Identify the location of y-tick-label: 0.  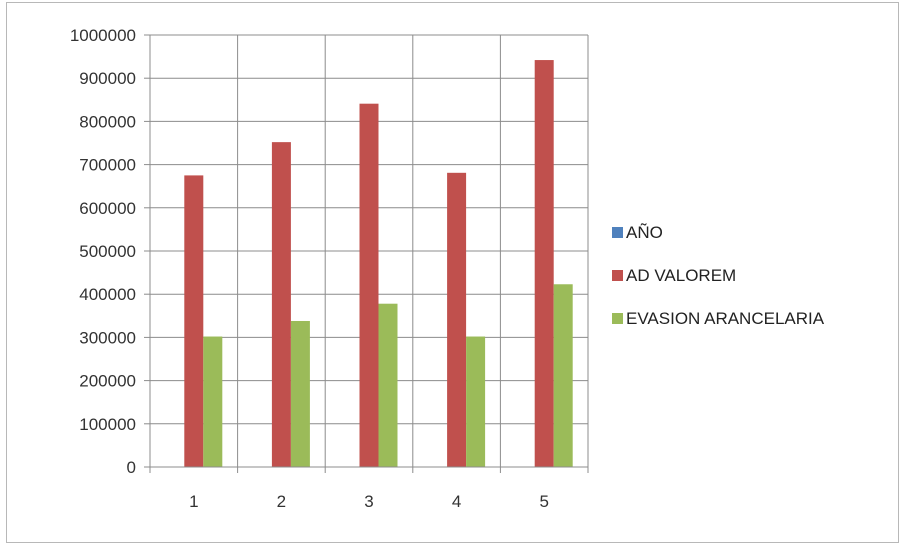
(131, 467).